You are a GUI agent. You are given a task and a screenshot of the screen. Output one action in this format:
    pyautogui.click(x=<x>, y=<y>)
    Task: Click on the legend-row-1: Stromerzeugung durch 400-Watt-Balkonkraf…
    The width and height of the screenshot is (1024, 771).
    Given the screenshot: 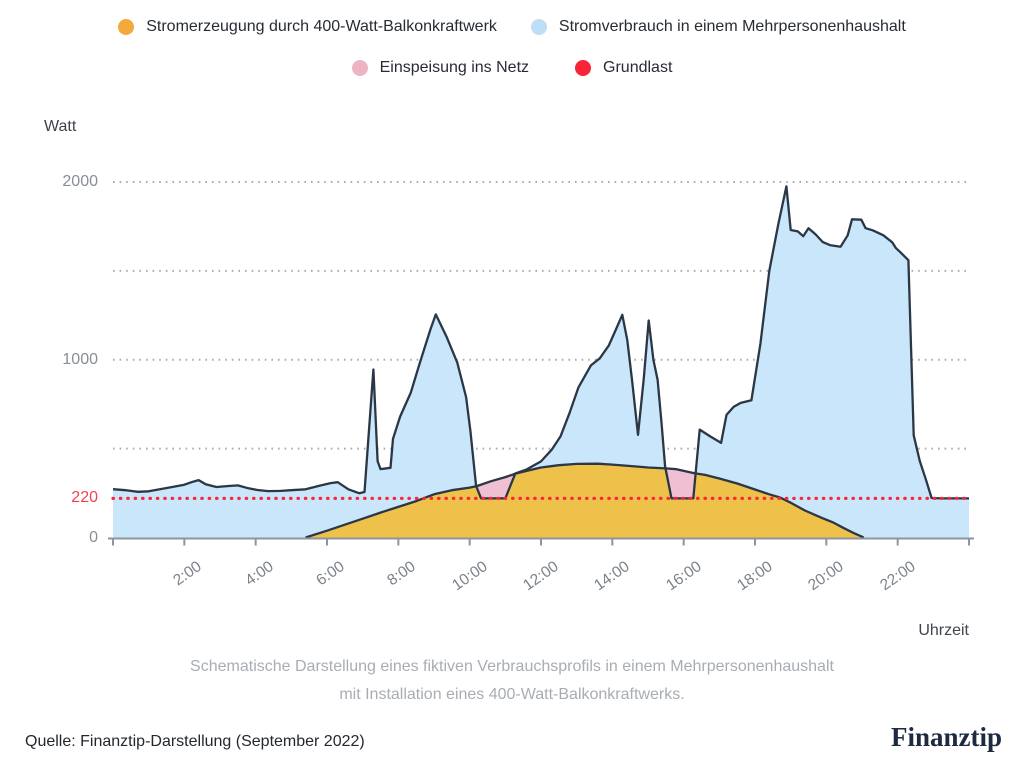 What is the action you would take?
    pyautogui.click(x=512, y=27)
    